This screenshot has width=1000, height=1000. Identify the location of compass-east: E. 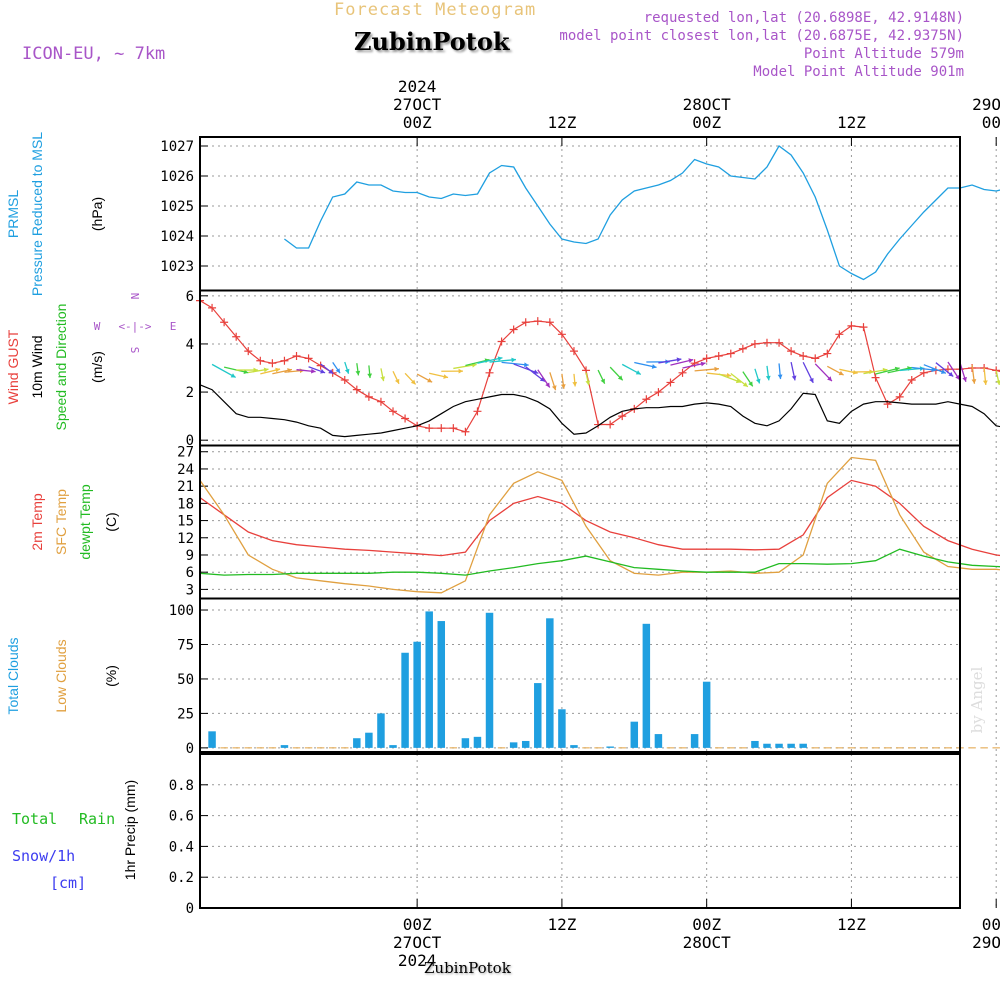
(173, 326).